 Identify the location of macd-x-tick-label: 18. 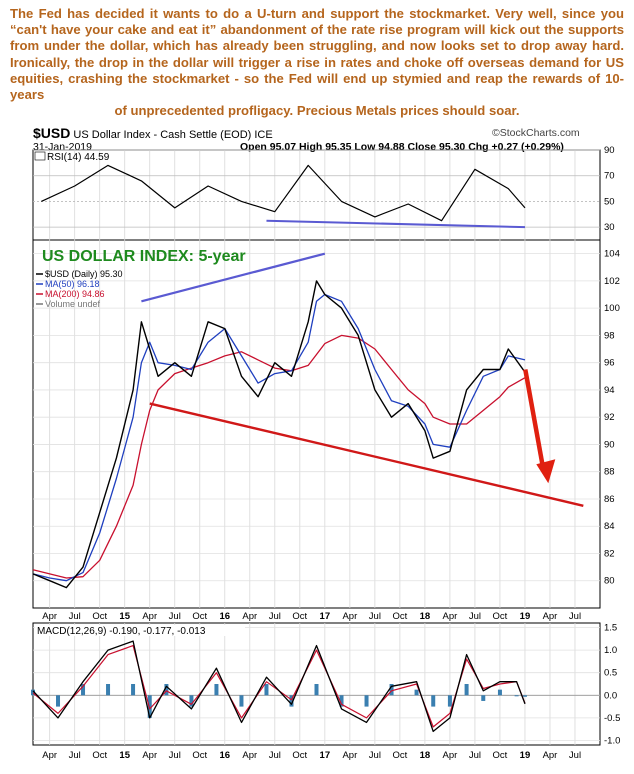
(425, 755).